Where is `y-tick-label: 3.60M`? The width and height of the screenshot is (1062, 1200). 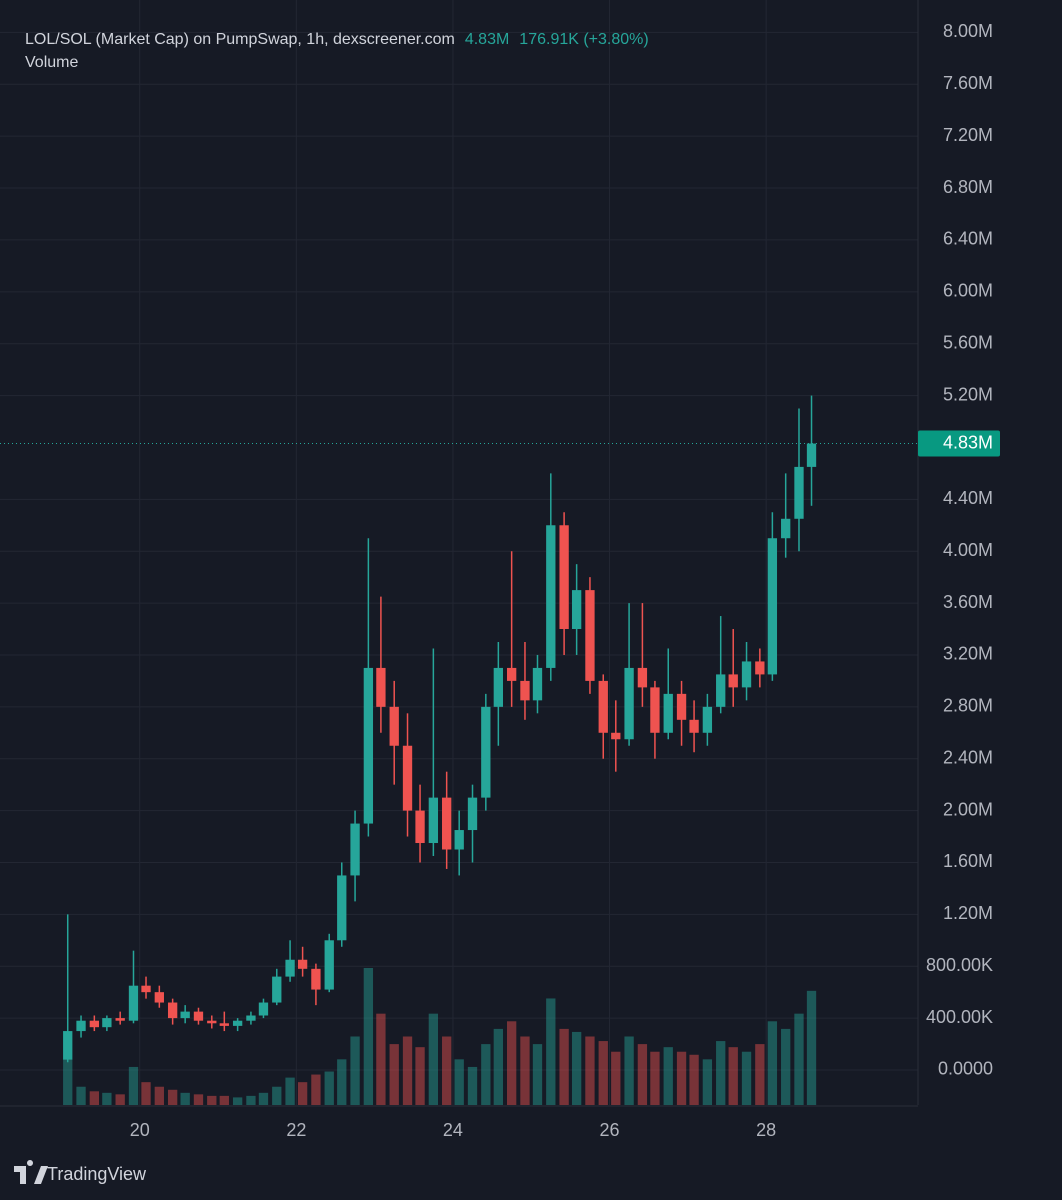 y-tick-label: 3.60M is located at coordinates (968, 602).